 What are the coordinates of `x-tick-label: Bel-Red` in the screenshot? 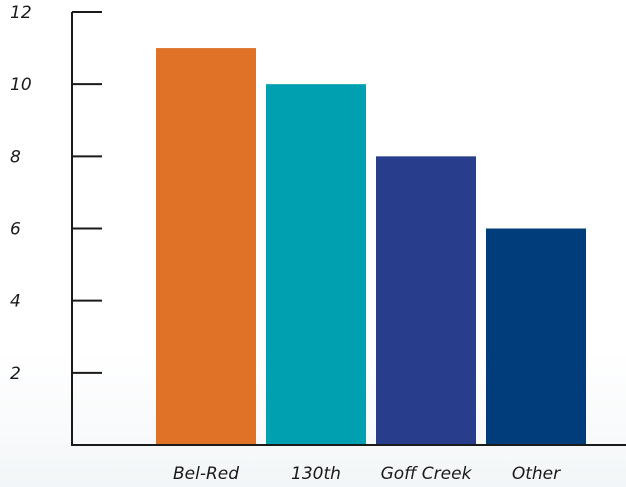 It's located at (206, 474).